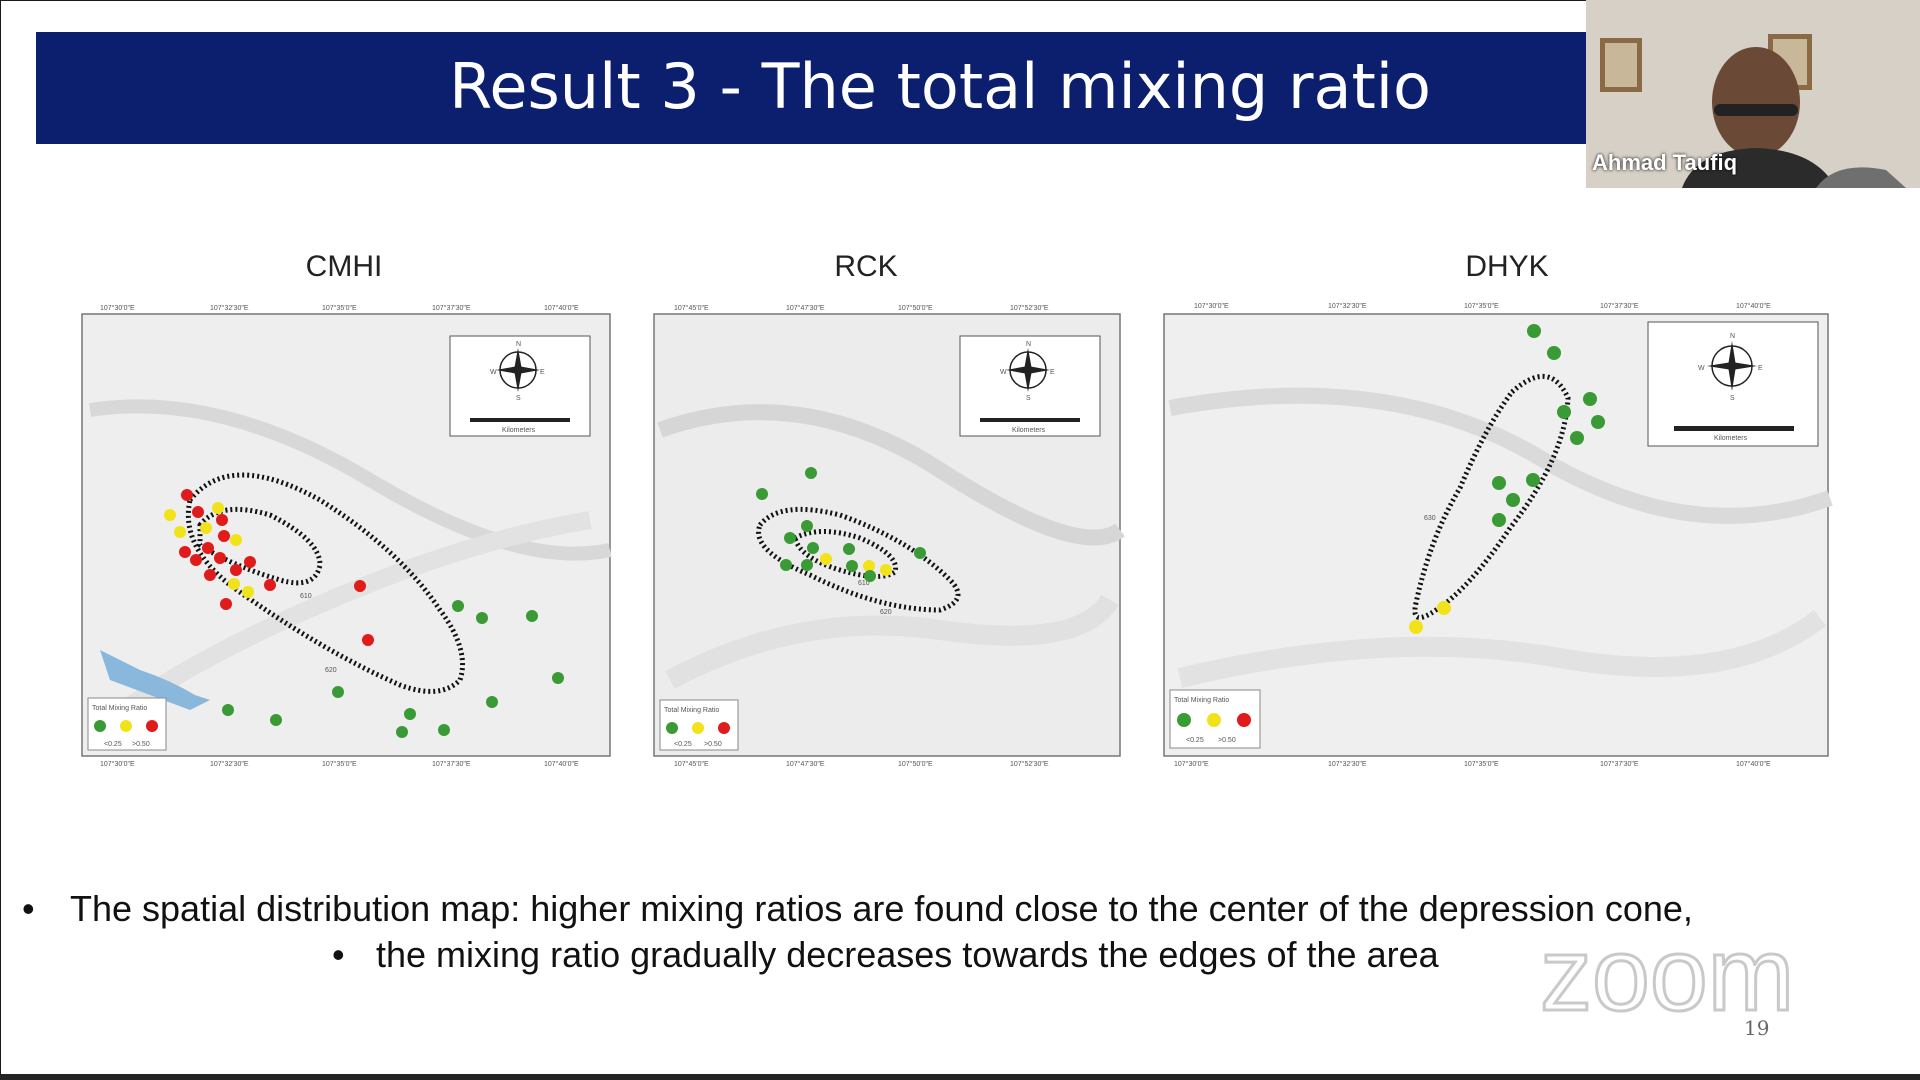 The height and width of the screenshot is (1080, 1920). I want to click on page-number: 19, so click(1757, 1028).